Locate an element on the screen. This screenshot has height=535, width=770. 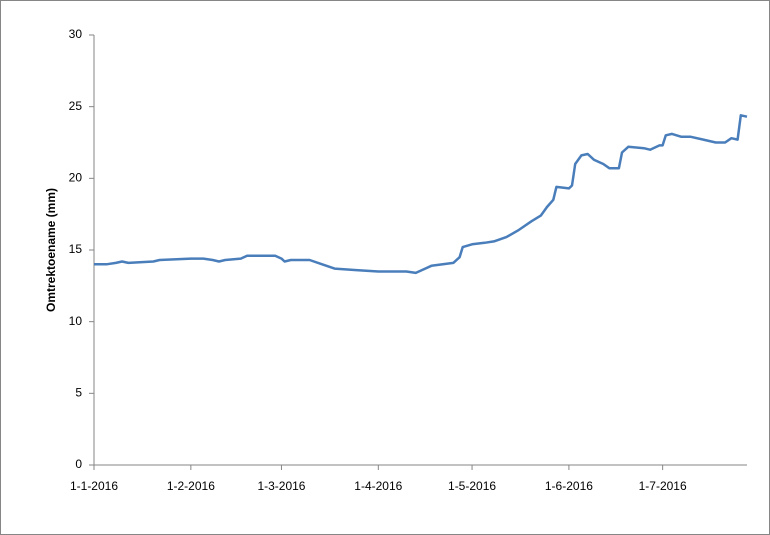
y-tick-label: 10 is located at coordinates (76, 321).